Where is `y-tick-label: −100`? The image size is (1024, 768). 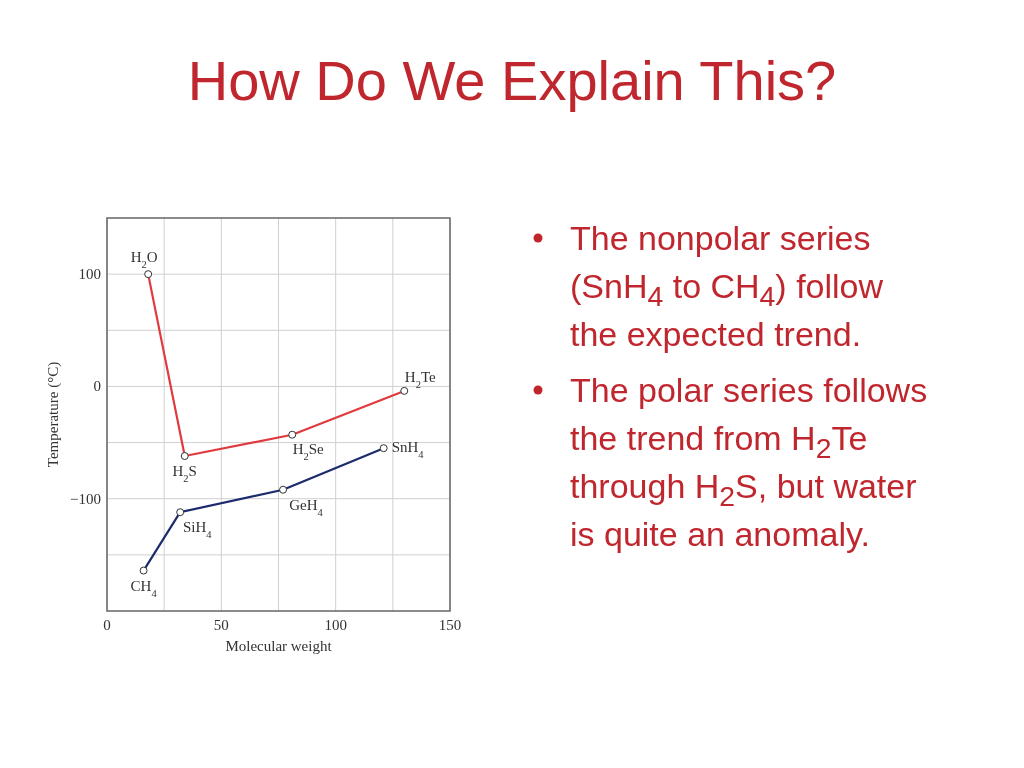 y-tick-label: −100 is located at coordinates (85, 498).